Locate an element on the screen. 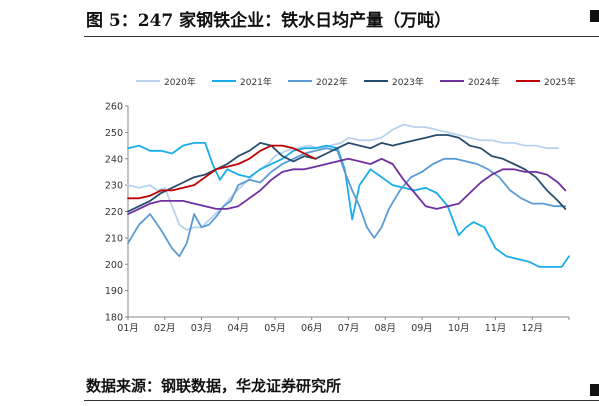 This screenshot has height=406, width=599. y-tick-label-4: 220 is located at coordinates (114, 212).